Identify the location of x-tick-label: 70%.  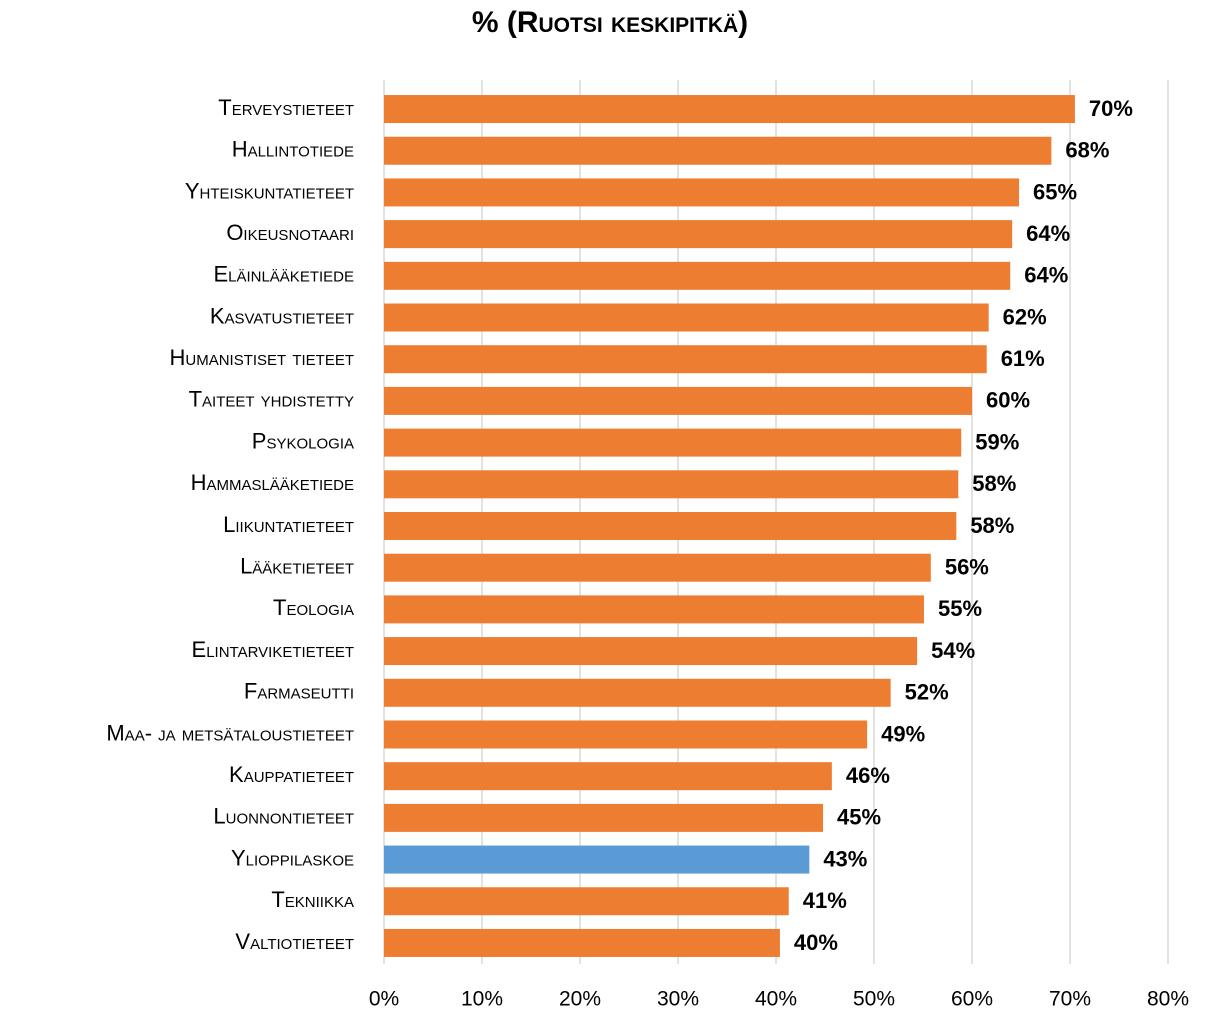
(1070, 998).